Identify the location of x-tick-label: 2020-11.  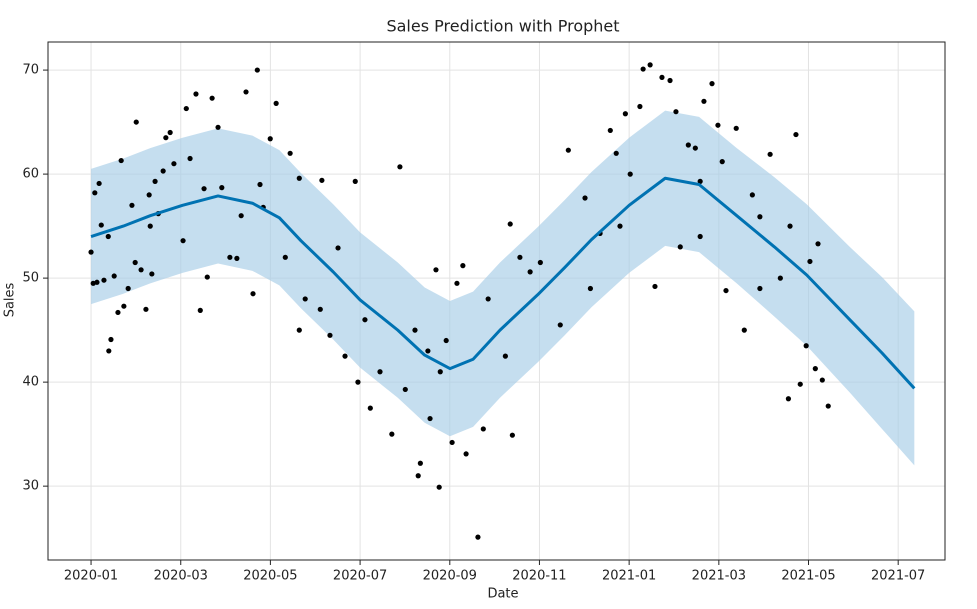
(539, 576).